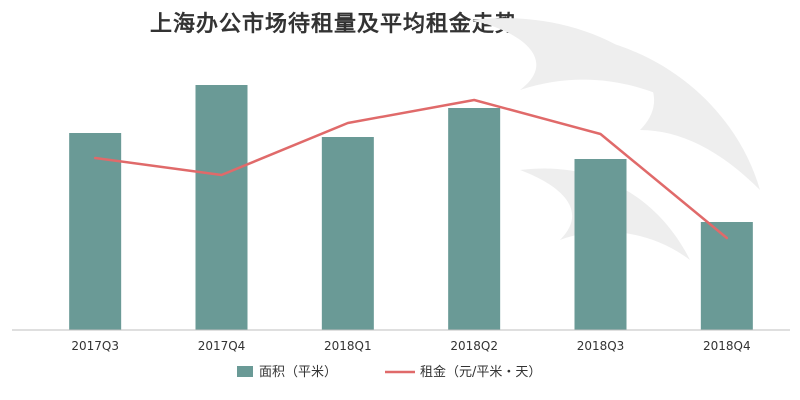  What do you see at coordinates (348, 346) in the screenshot?
I see `x-tick-label: 2018Q1` at bounding box center [348, 346].